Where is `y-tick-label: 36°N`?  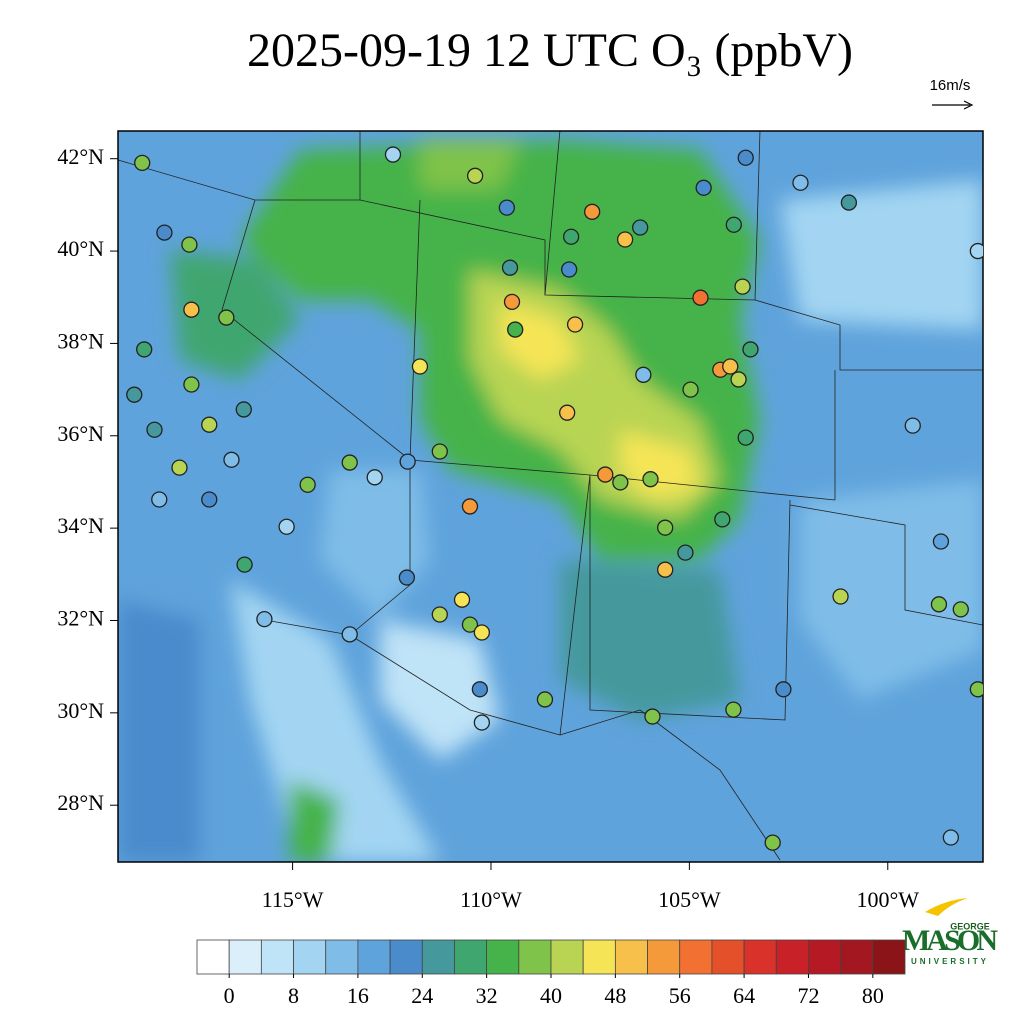
y-tick-label: 36°N is located at coordinates (80, 433).